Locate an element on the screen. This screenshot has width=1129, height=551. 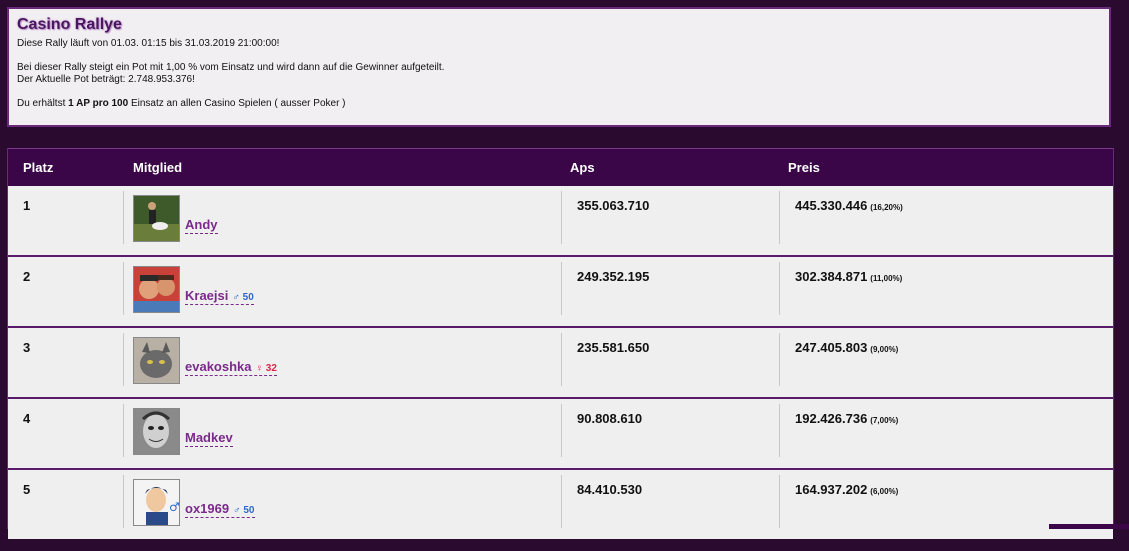
member-cell: evakoshka ♀ 32 is located at coordinates (200, 359).